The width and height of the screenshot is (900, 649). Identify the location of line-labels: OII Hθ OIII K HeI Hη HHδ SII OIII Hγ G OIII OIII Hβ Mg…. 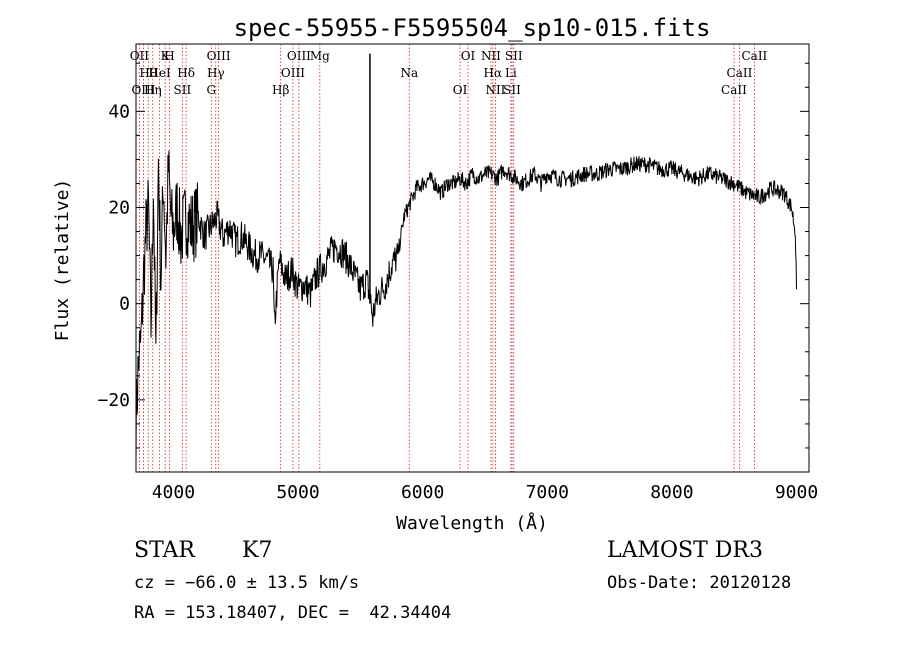
(449, 73).